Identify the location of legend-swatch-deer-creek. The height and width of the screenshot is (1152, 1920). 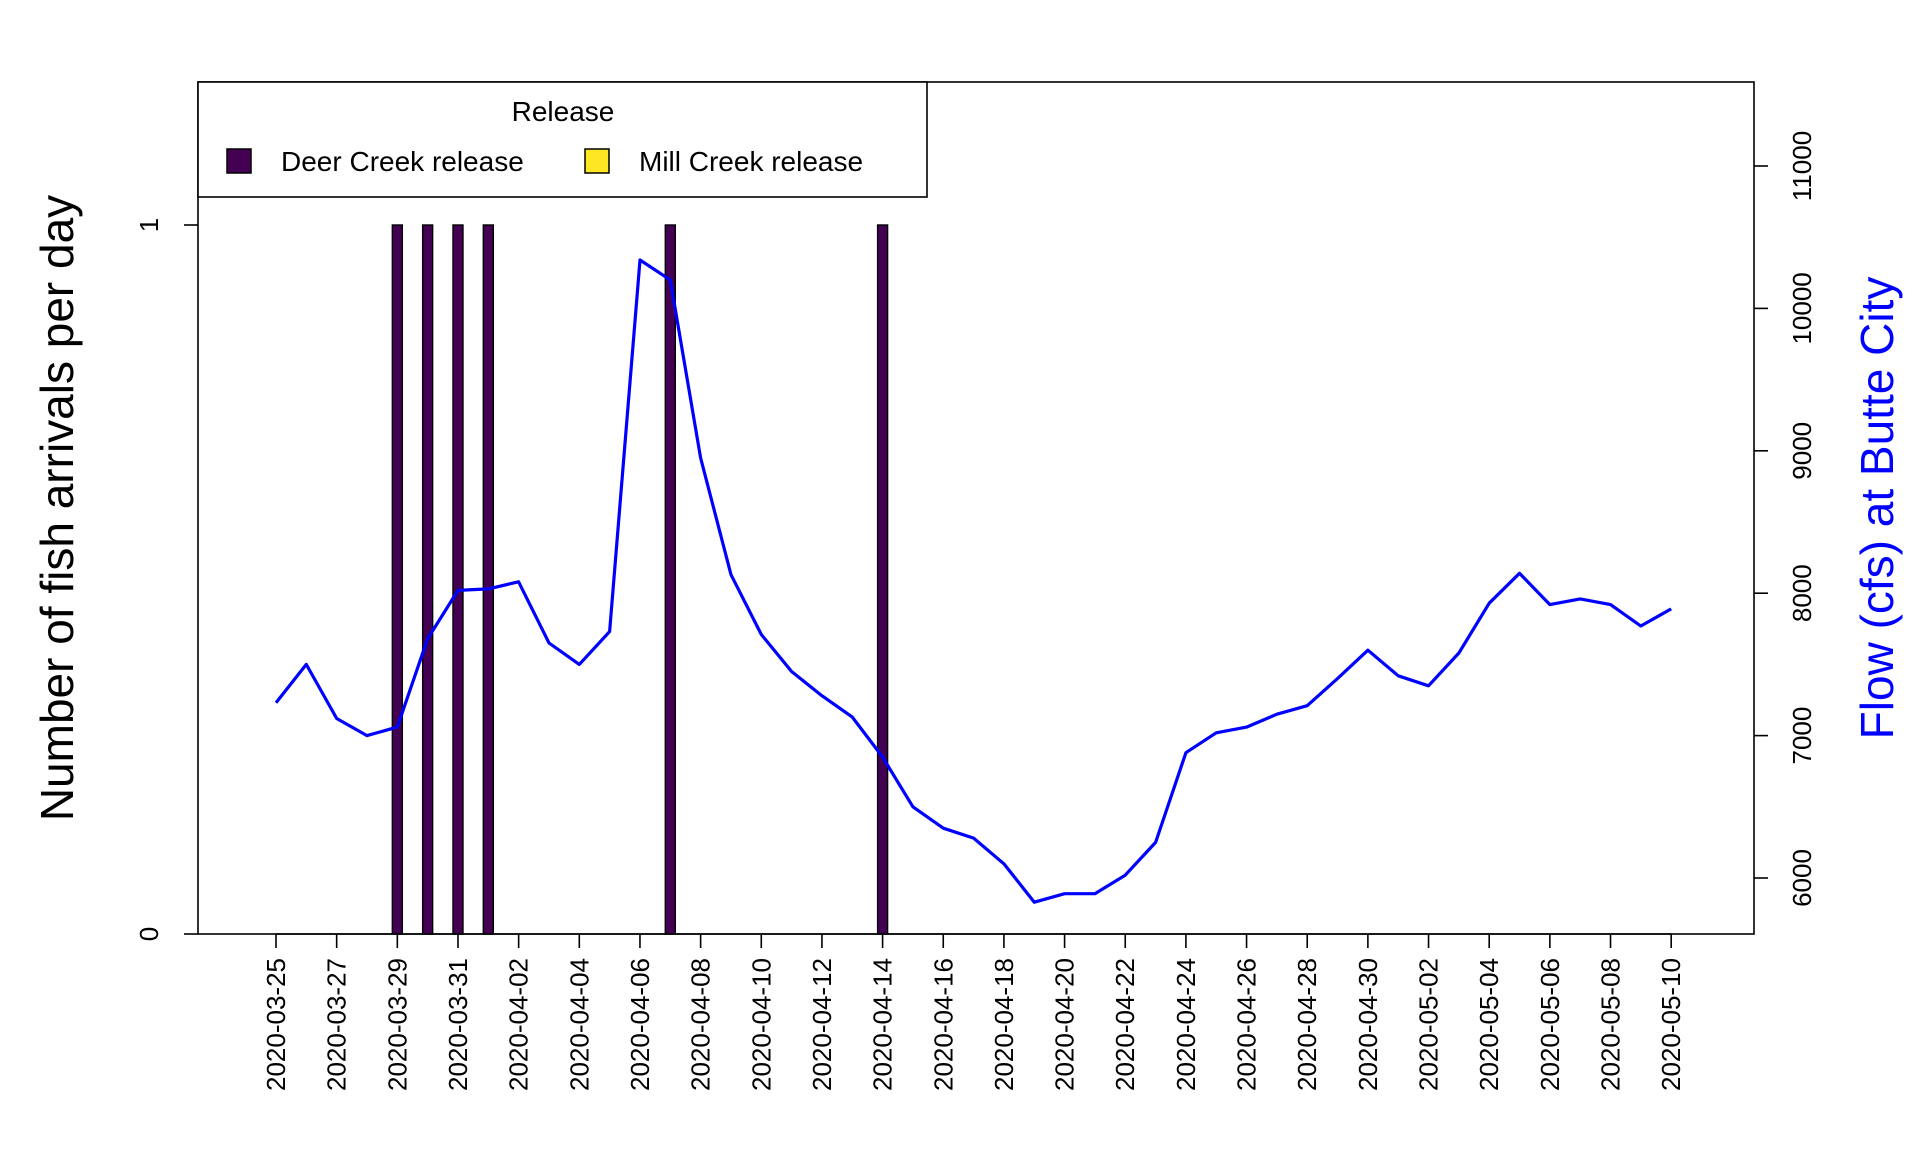
(239, 161).